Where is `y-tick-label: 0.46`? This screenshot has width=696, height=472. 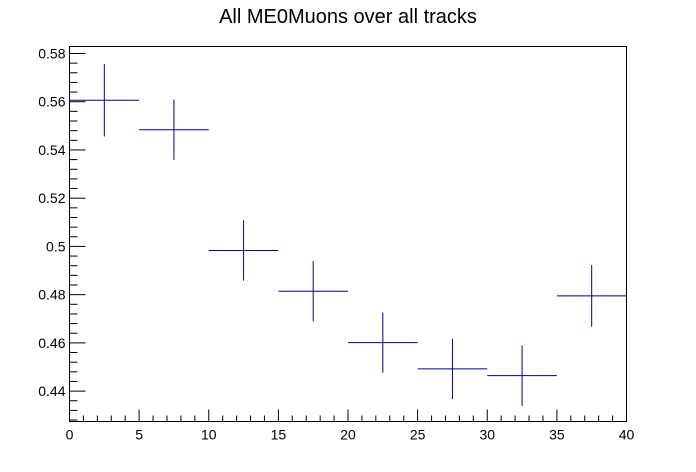 y-tick-label: 0.46 is located at coordinates (51, 343).